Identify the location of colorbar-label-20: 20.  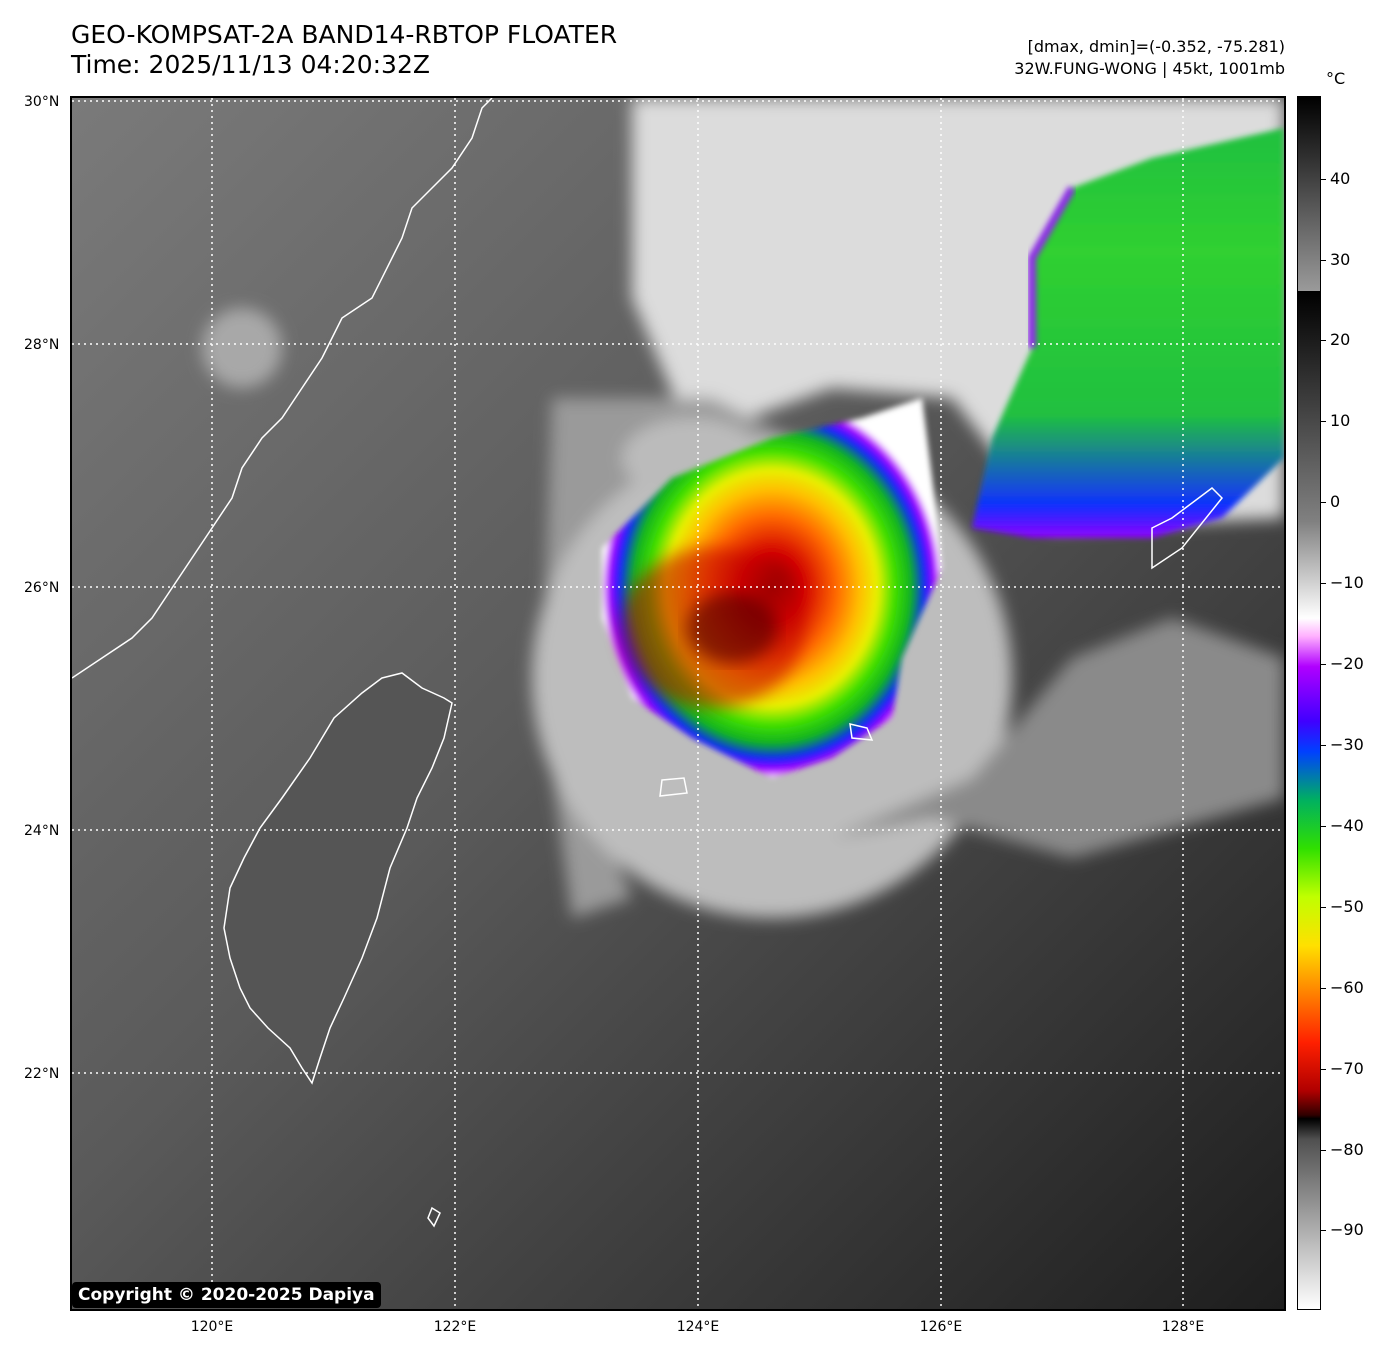
(1340, 339).